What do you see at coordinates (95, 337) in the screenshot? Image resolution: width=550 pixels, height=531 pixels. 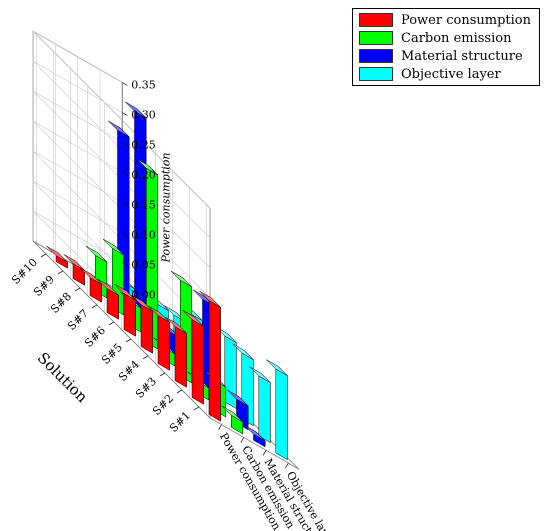 I see `solution-tick-label: S#6` at bounding box center [95, 337].